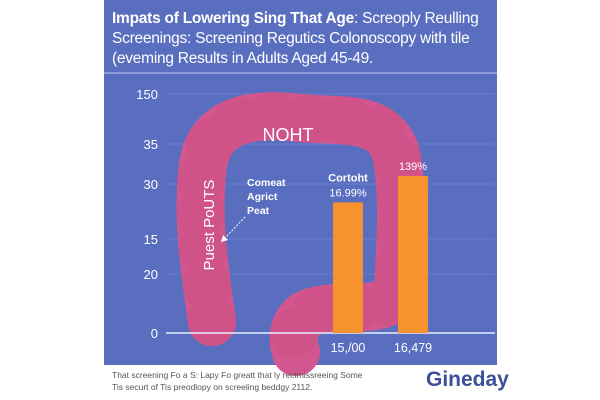 The image size is (600, 400). Describe the element at coordinates (151, 184) in the screenshot. I see `y-tick-label: 30` at that location.